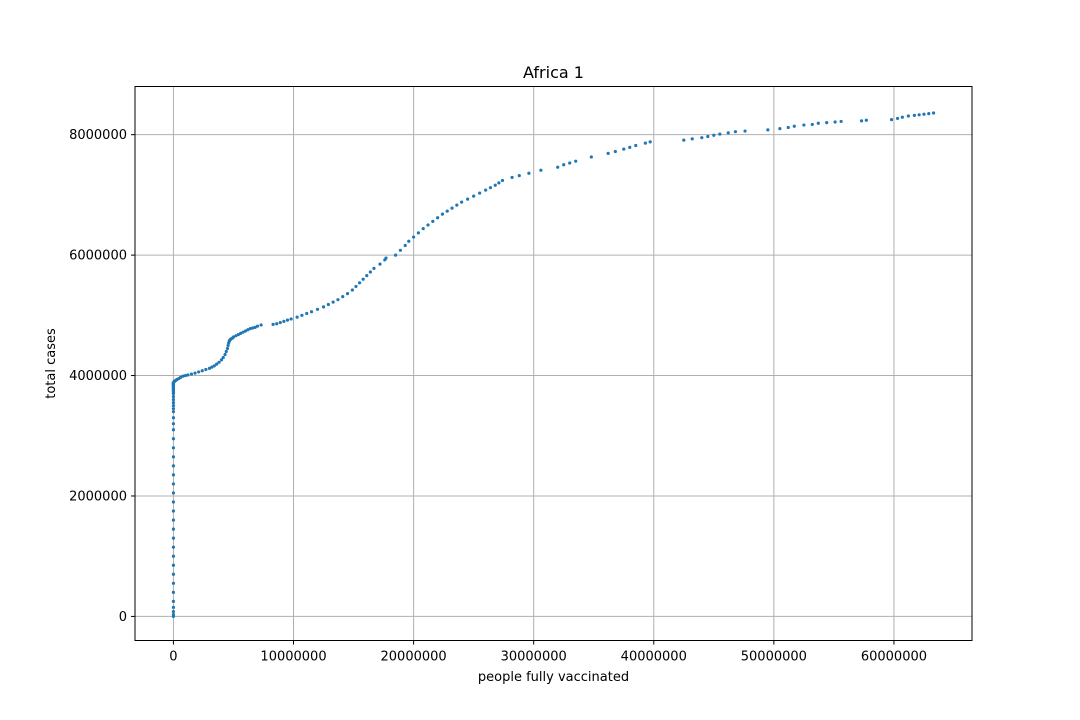  What do you see at coordinates (654, 657) in the screenshot?
I see `x-tick-label: 40000000` at bounding box center [654, 657].